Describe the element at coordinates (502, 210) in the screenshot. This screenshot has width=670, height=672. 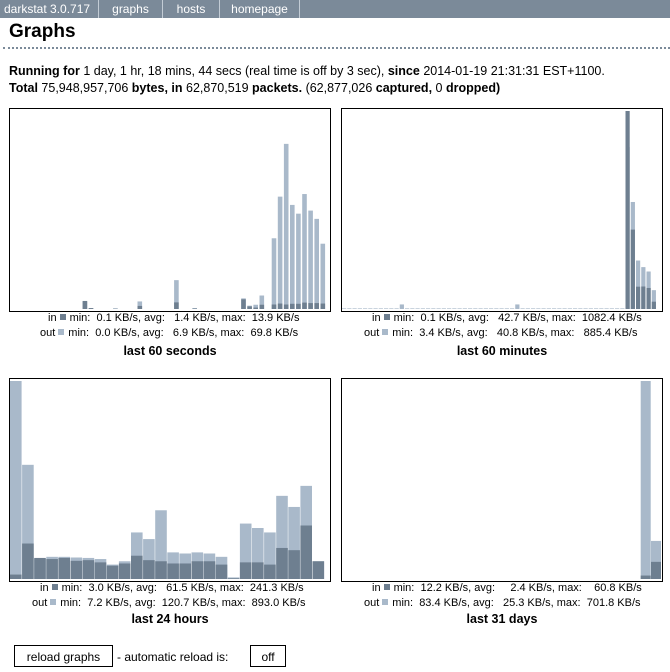
I see `graph-last-60-minutes` at that location.